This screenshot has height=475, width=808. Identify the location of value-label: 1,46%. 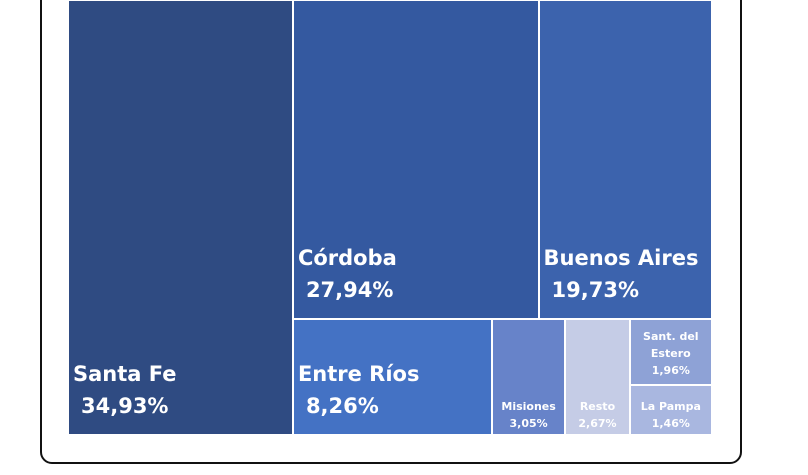
(670, 423).